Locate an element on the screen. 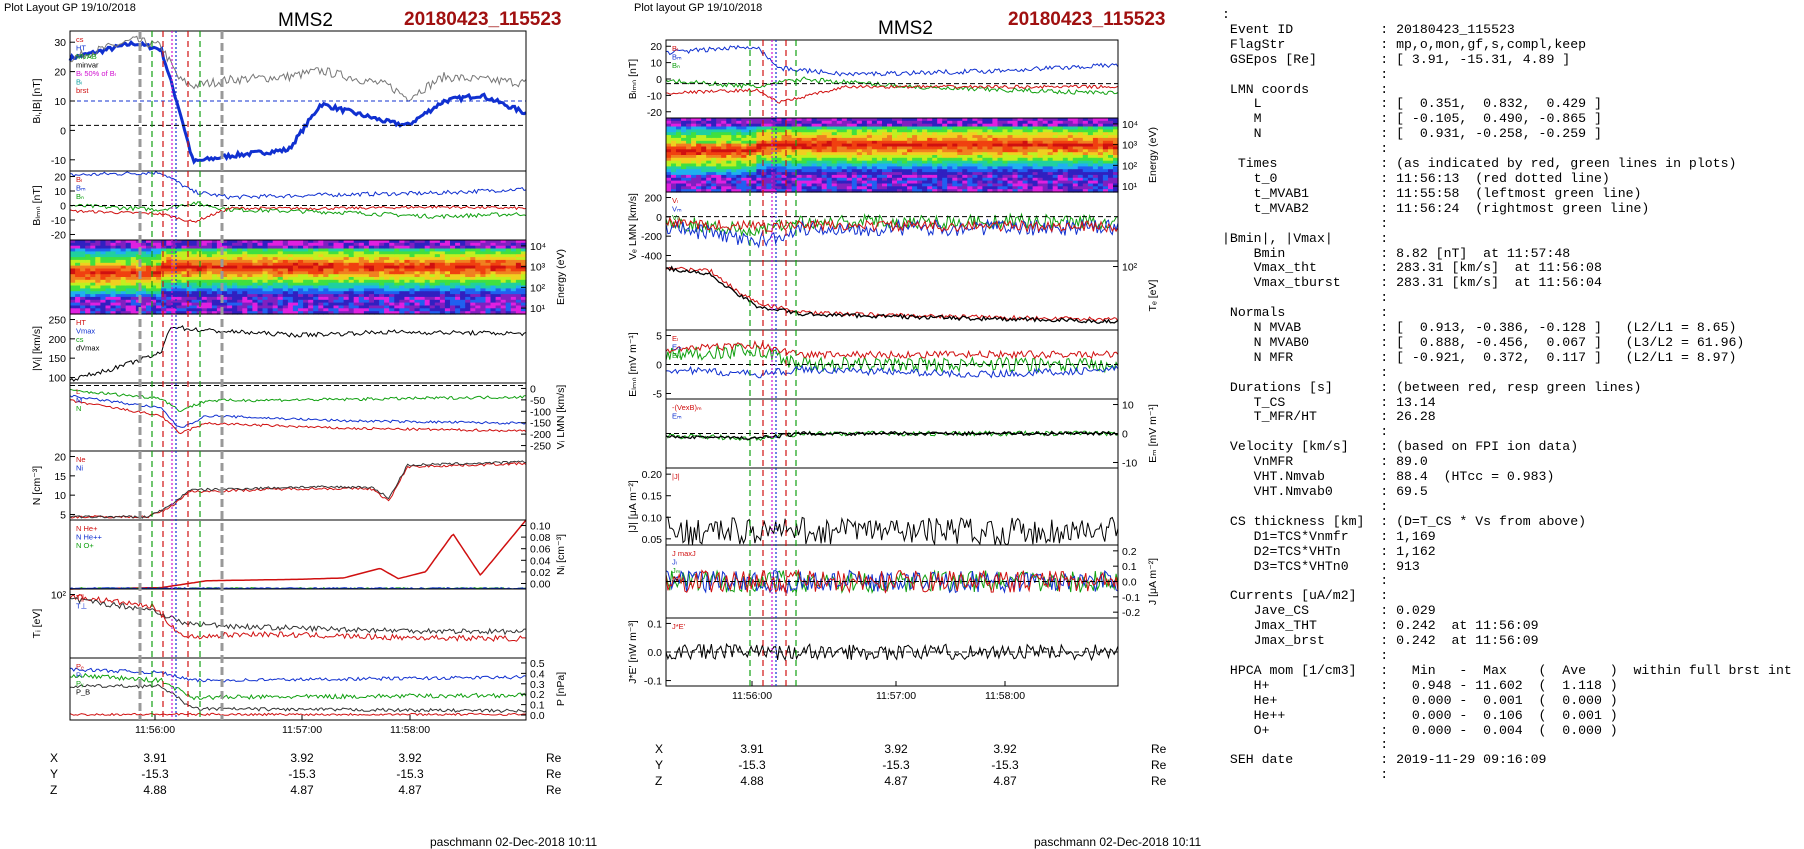 This screenshot has height=849, width=1804. ytick-label: 200 is located at coordinates (653, 199).